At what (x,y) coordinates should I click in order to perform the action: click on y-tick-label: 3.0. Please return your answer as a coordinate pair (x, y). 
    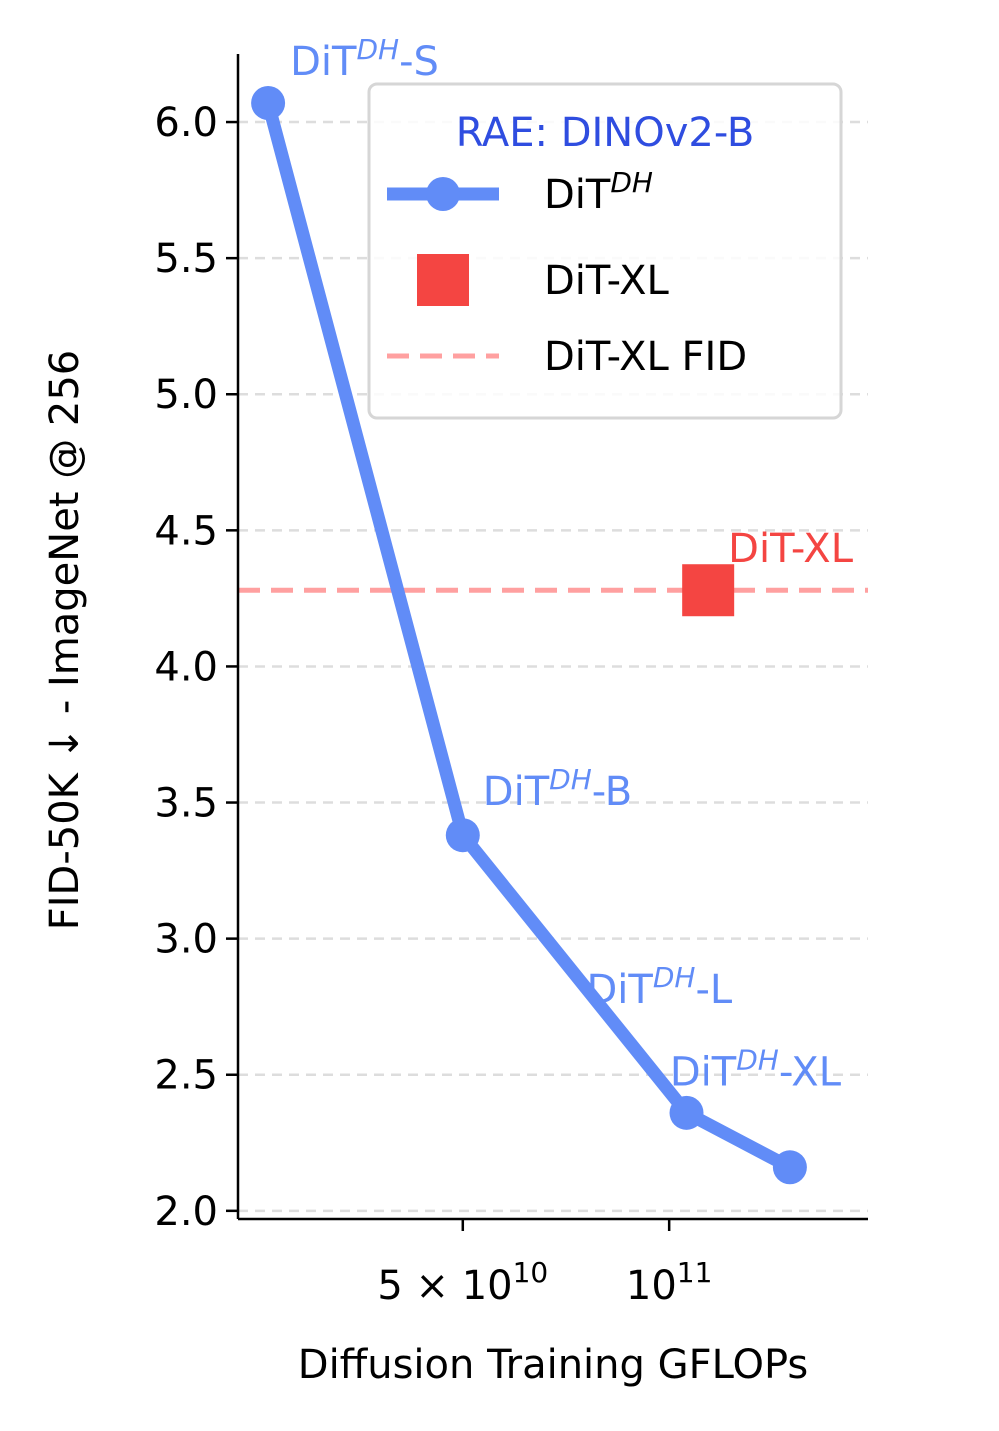
    Looking at the image, I should click on (186, 940).